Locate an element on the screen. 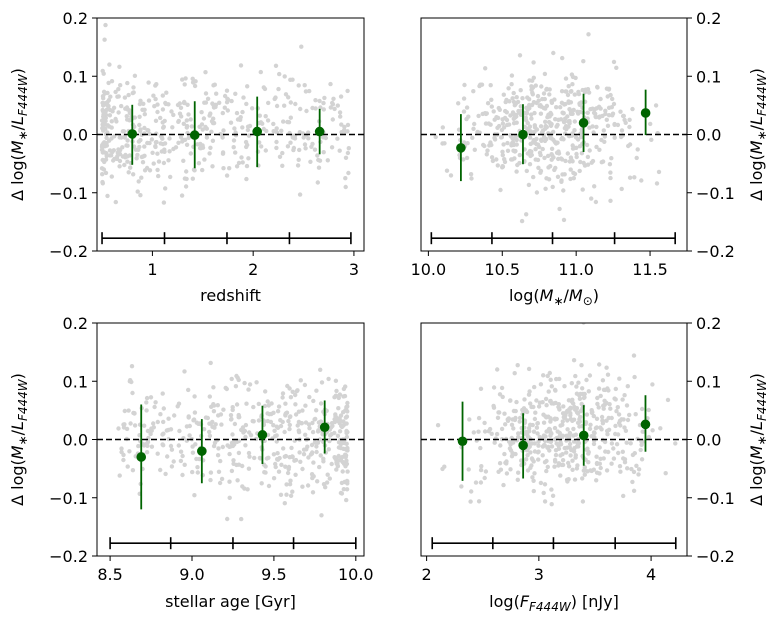  x-tick-label: 3 is located at coordinates (539, 574).